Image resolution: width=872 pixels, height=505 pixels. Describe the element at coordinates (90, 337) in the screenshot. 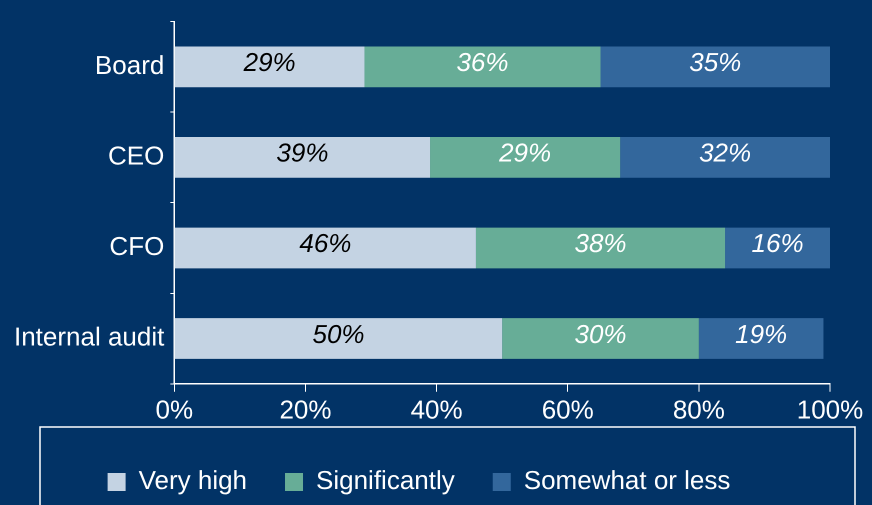

I see `y-tick-label: Internal audit` at that location.